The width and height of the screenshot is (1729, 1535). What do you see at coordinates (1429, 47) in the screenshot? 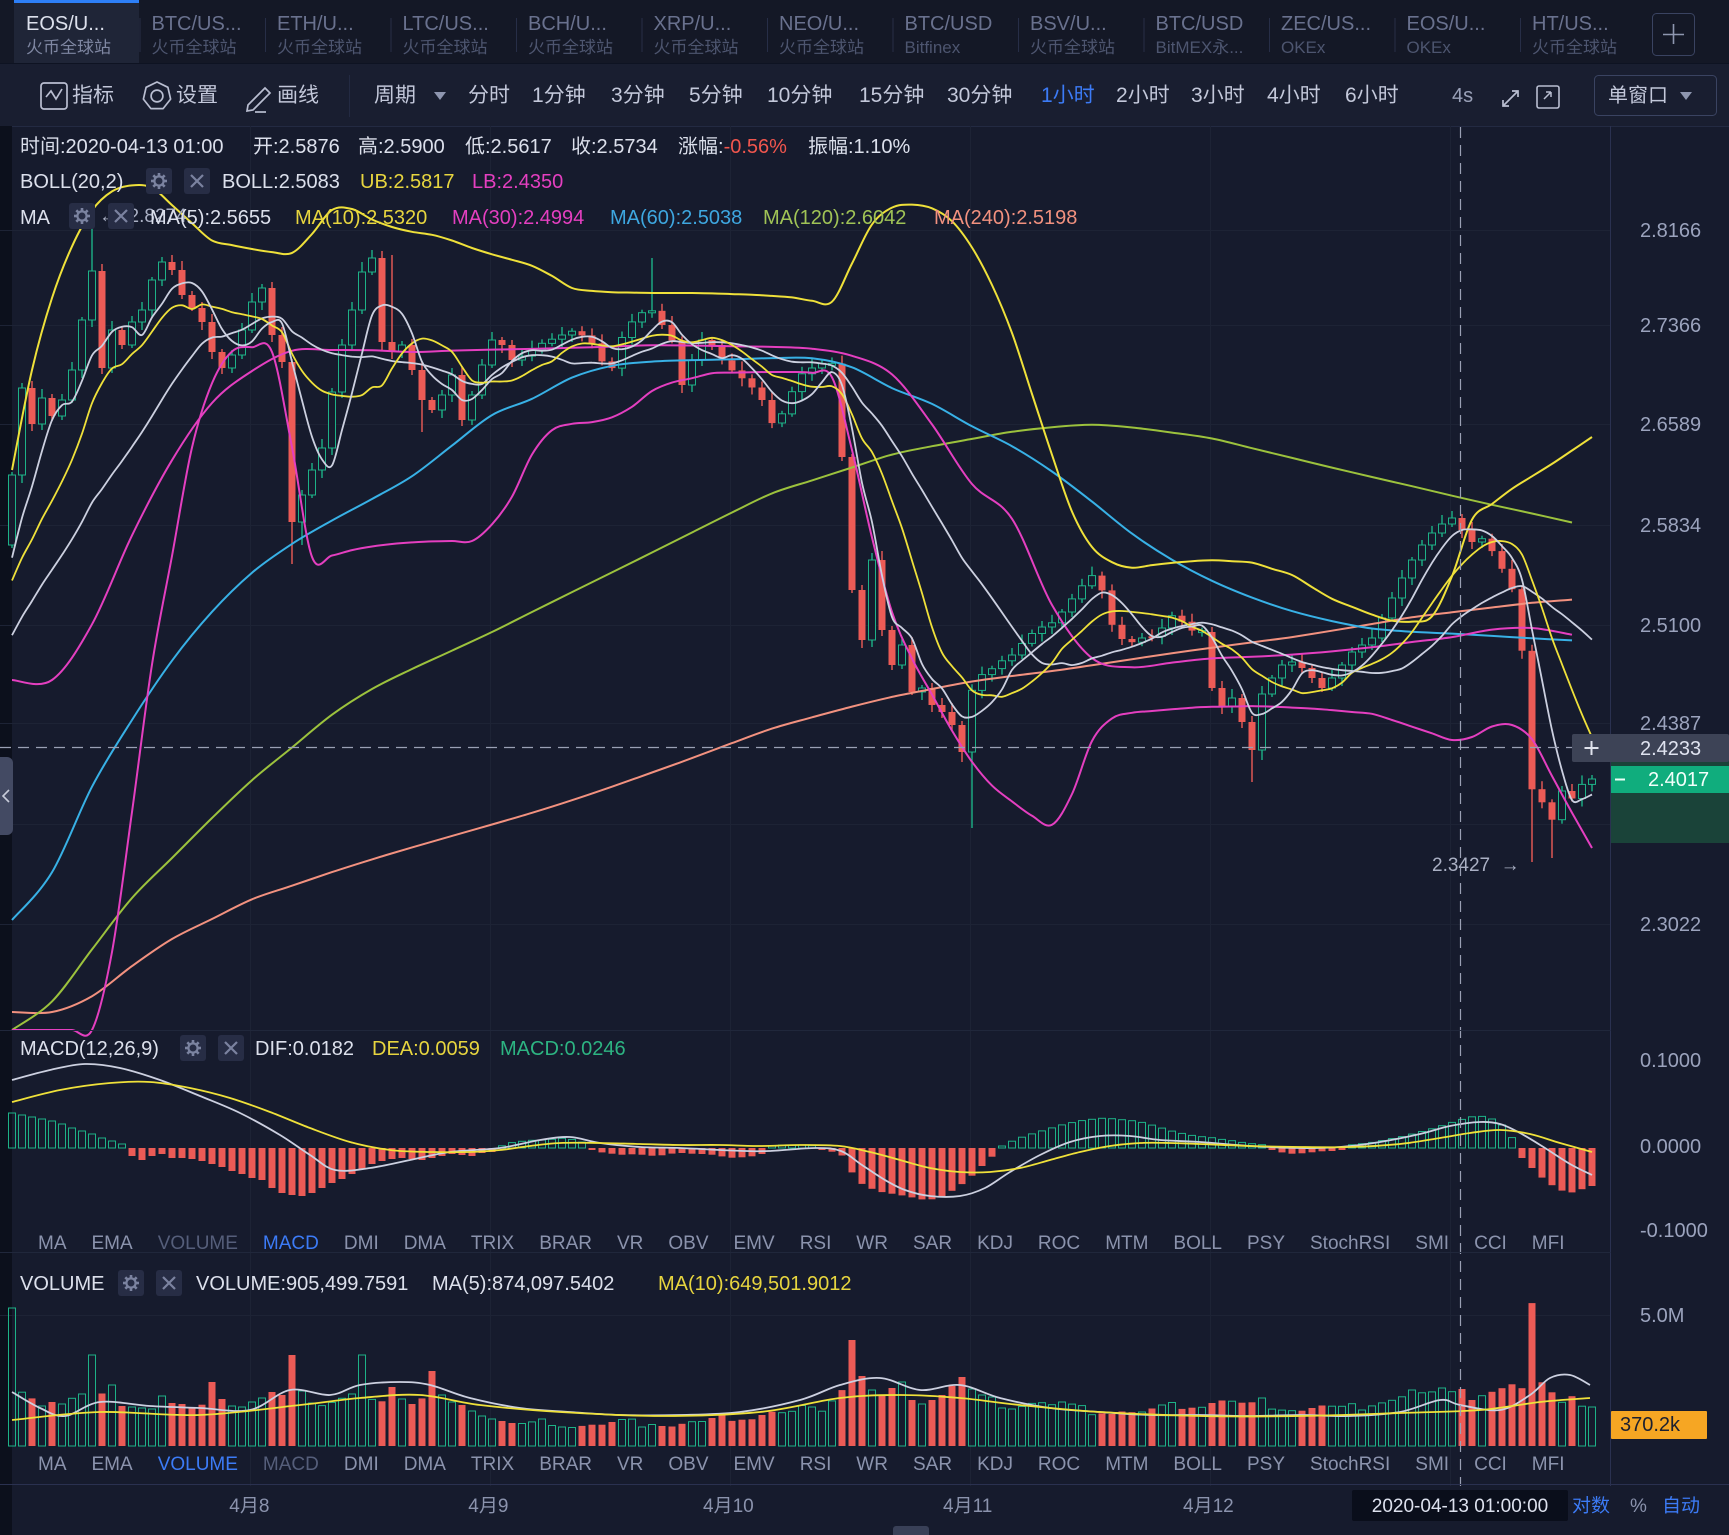
I see `svg-text: OKEx` at bounding box center [1429, 47].